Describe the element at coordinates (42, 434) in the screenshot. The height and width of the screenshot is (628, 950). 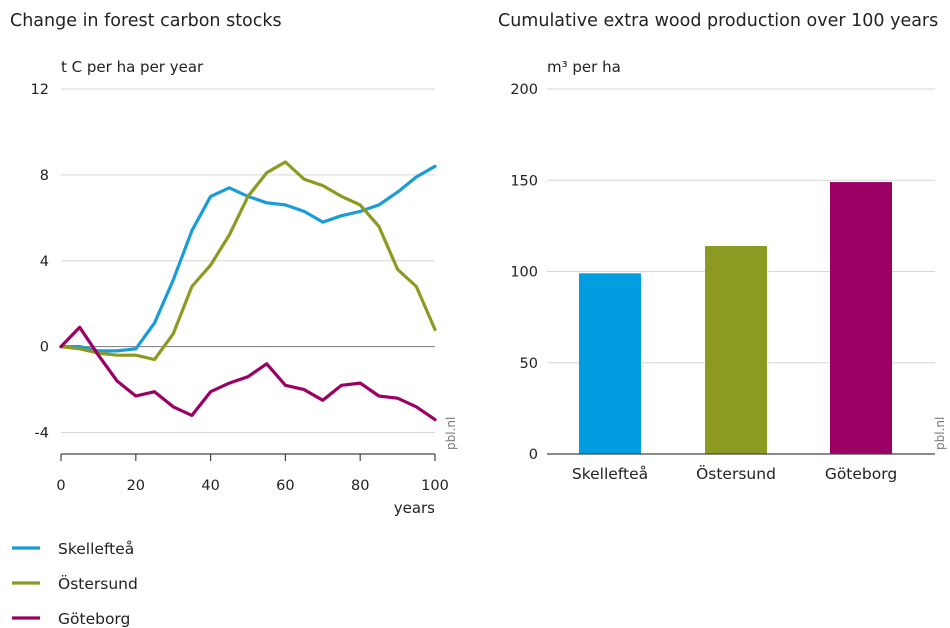
I see `line-y-tick-label-0: -4` at that location.